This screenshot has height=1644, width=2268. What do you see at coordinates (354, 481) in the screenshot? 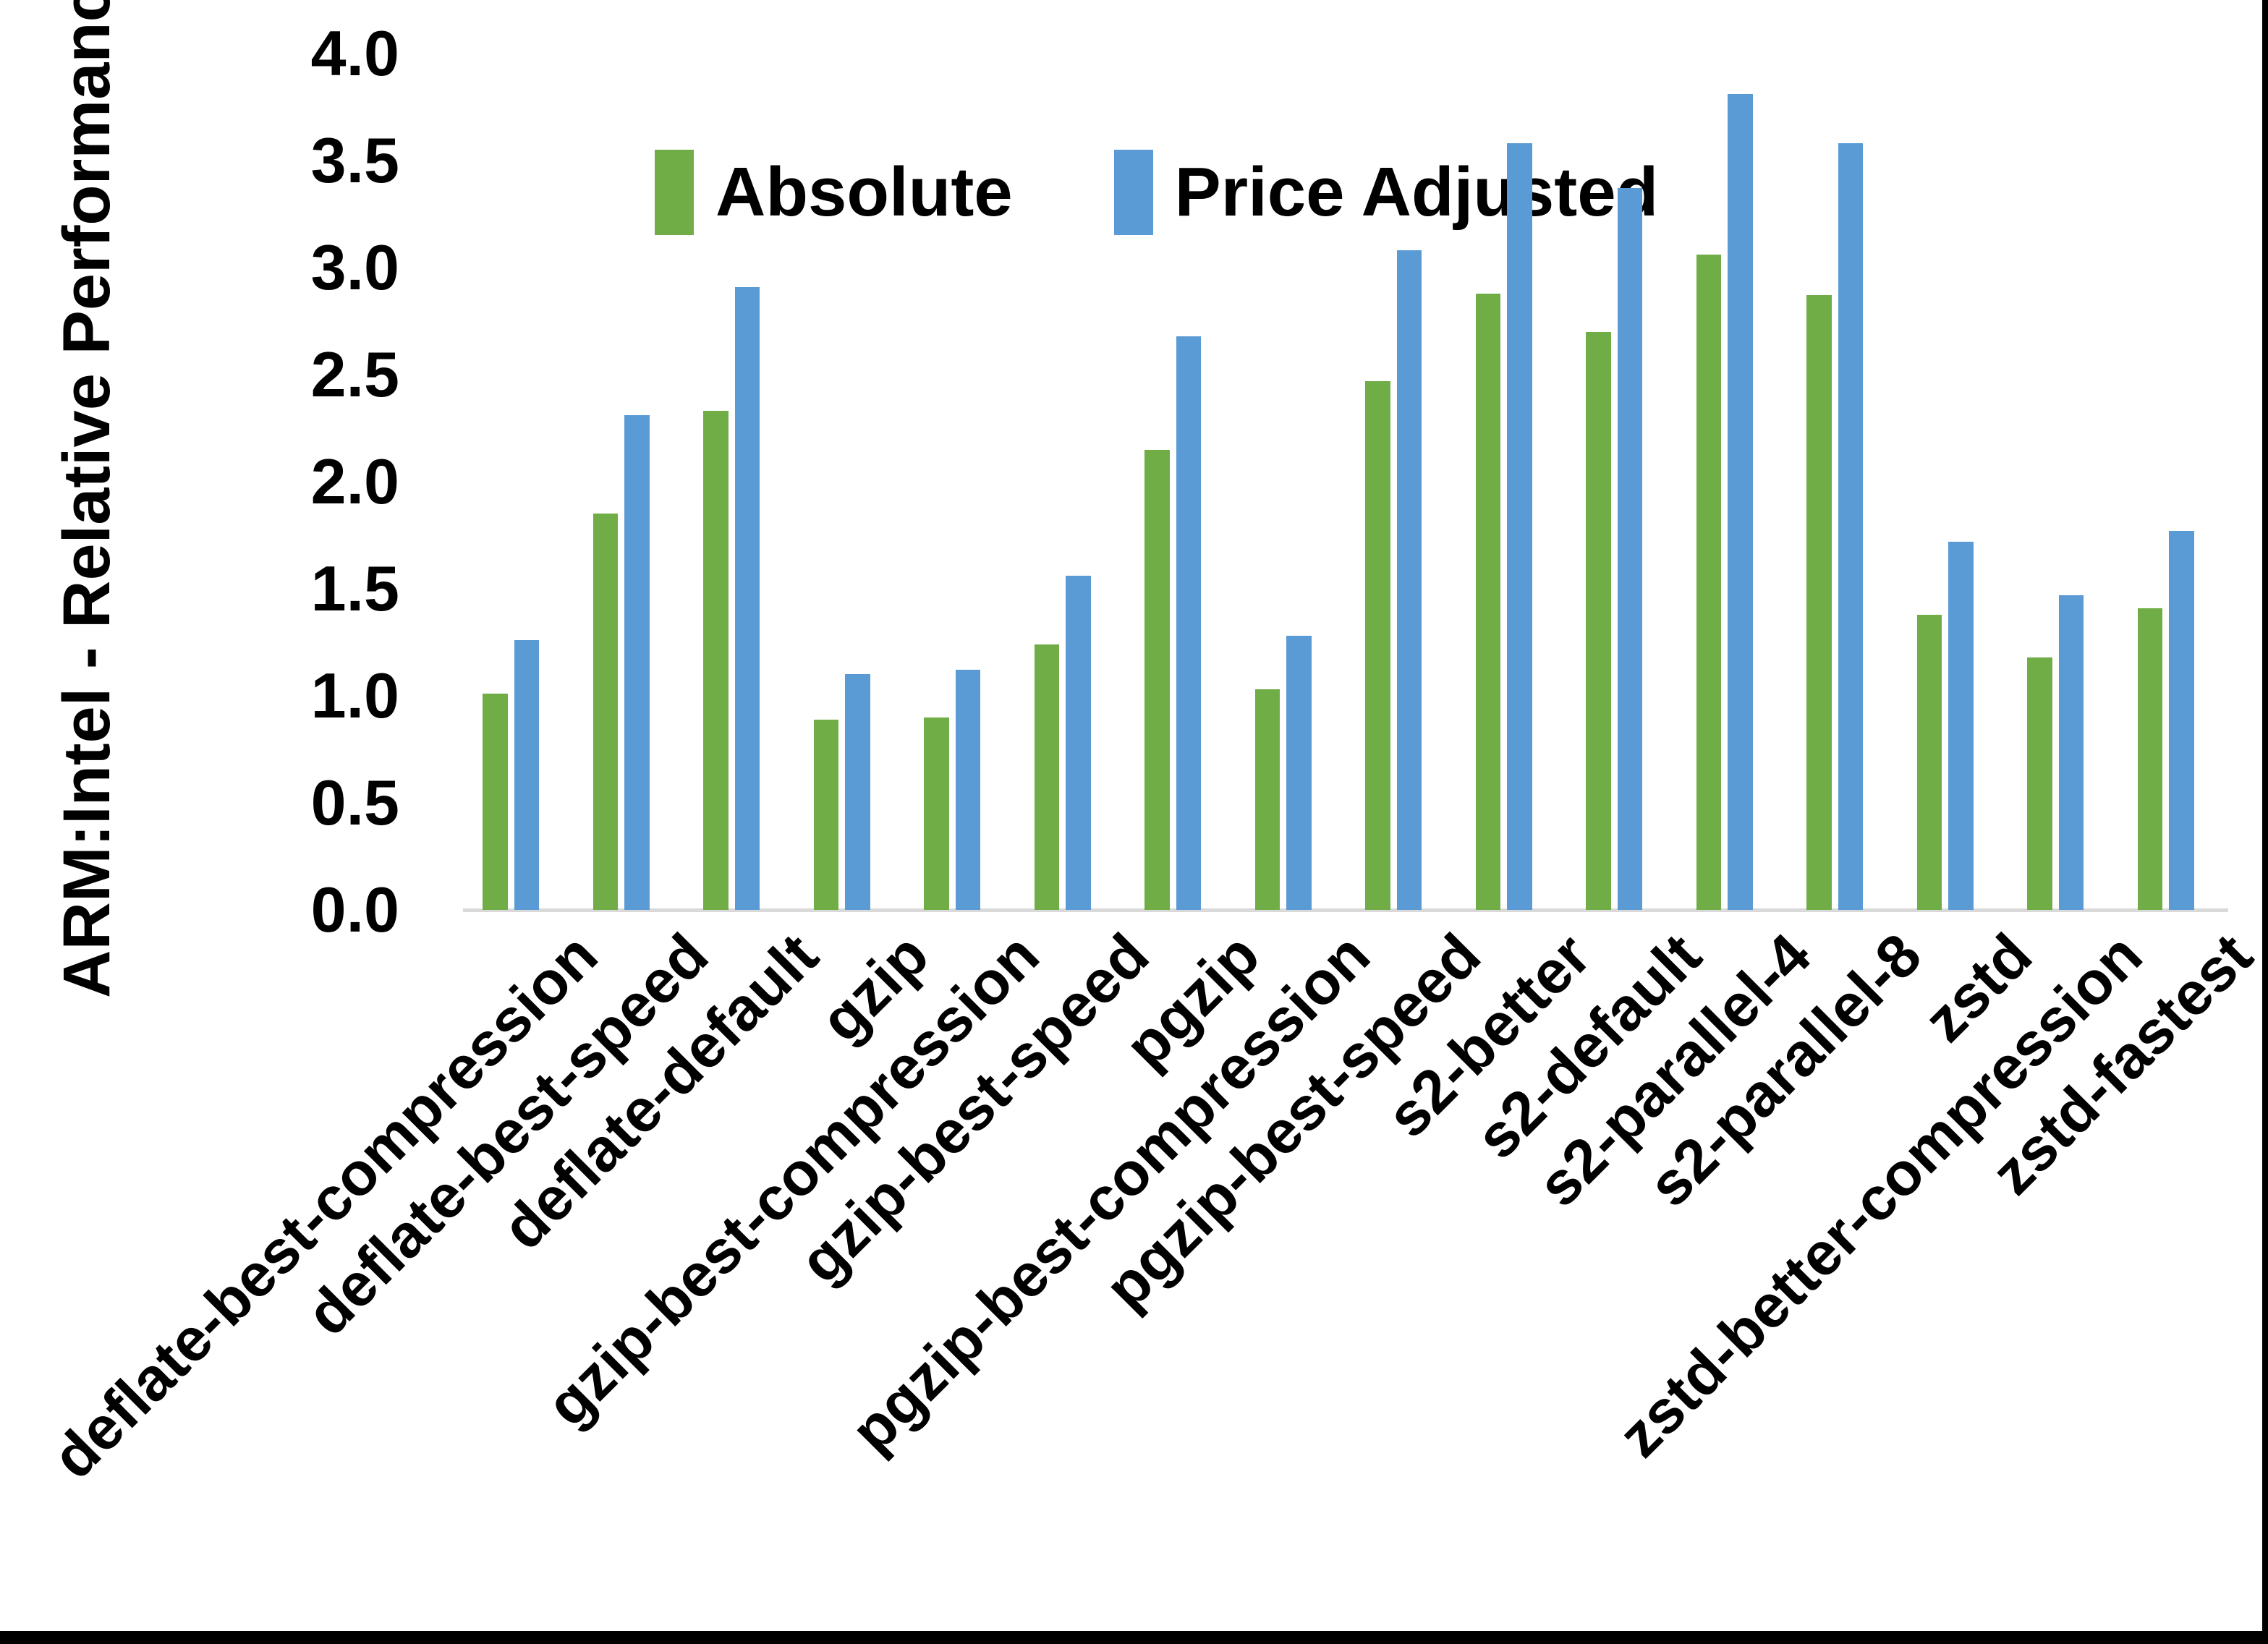
I see `y-axis-tick-label: 2.0` at bounding box center [354, 481].